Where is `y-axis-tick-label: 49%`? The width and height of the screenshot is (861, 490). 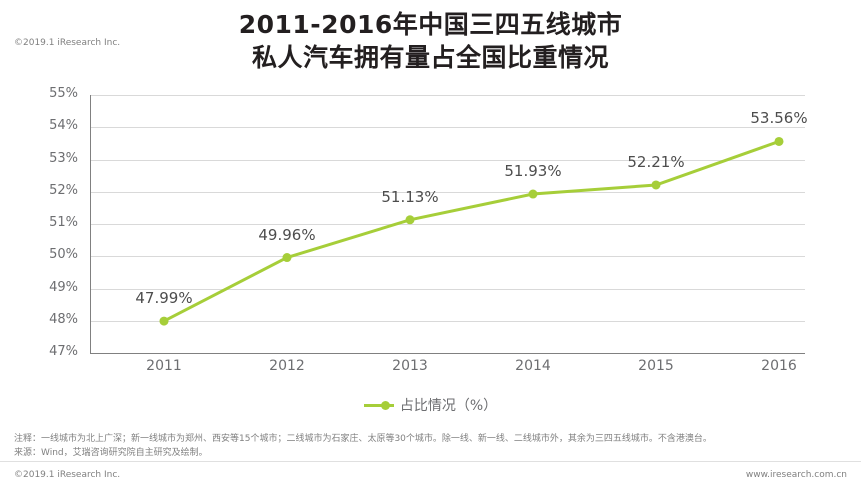
y-axis-tick-label: 49% is located at coordinates (63, 287).